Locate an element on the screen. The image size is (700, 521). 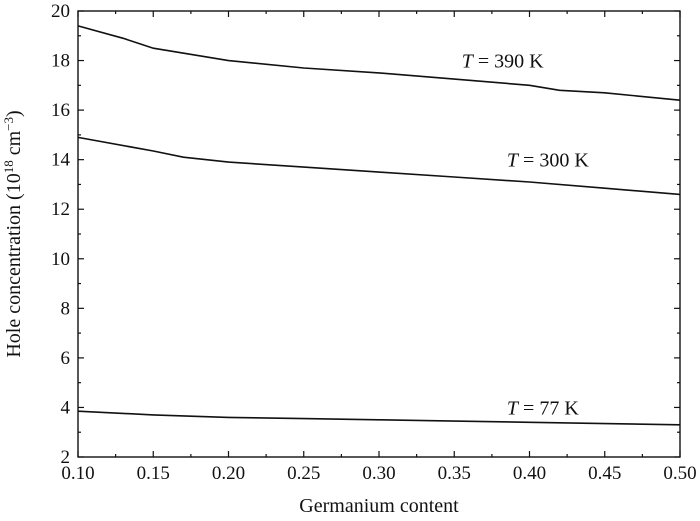
y-axis-label: Hole concentration (1018 cm−3) is located at coordinates (13, 233).